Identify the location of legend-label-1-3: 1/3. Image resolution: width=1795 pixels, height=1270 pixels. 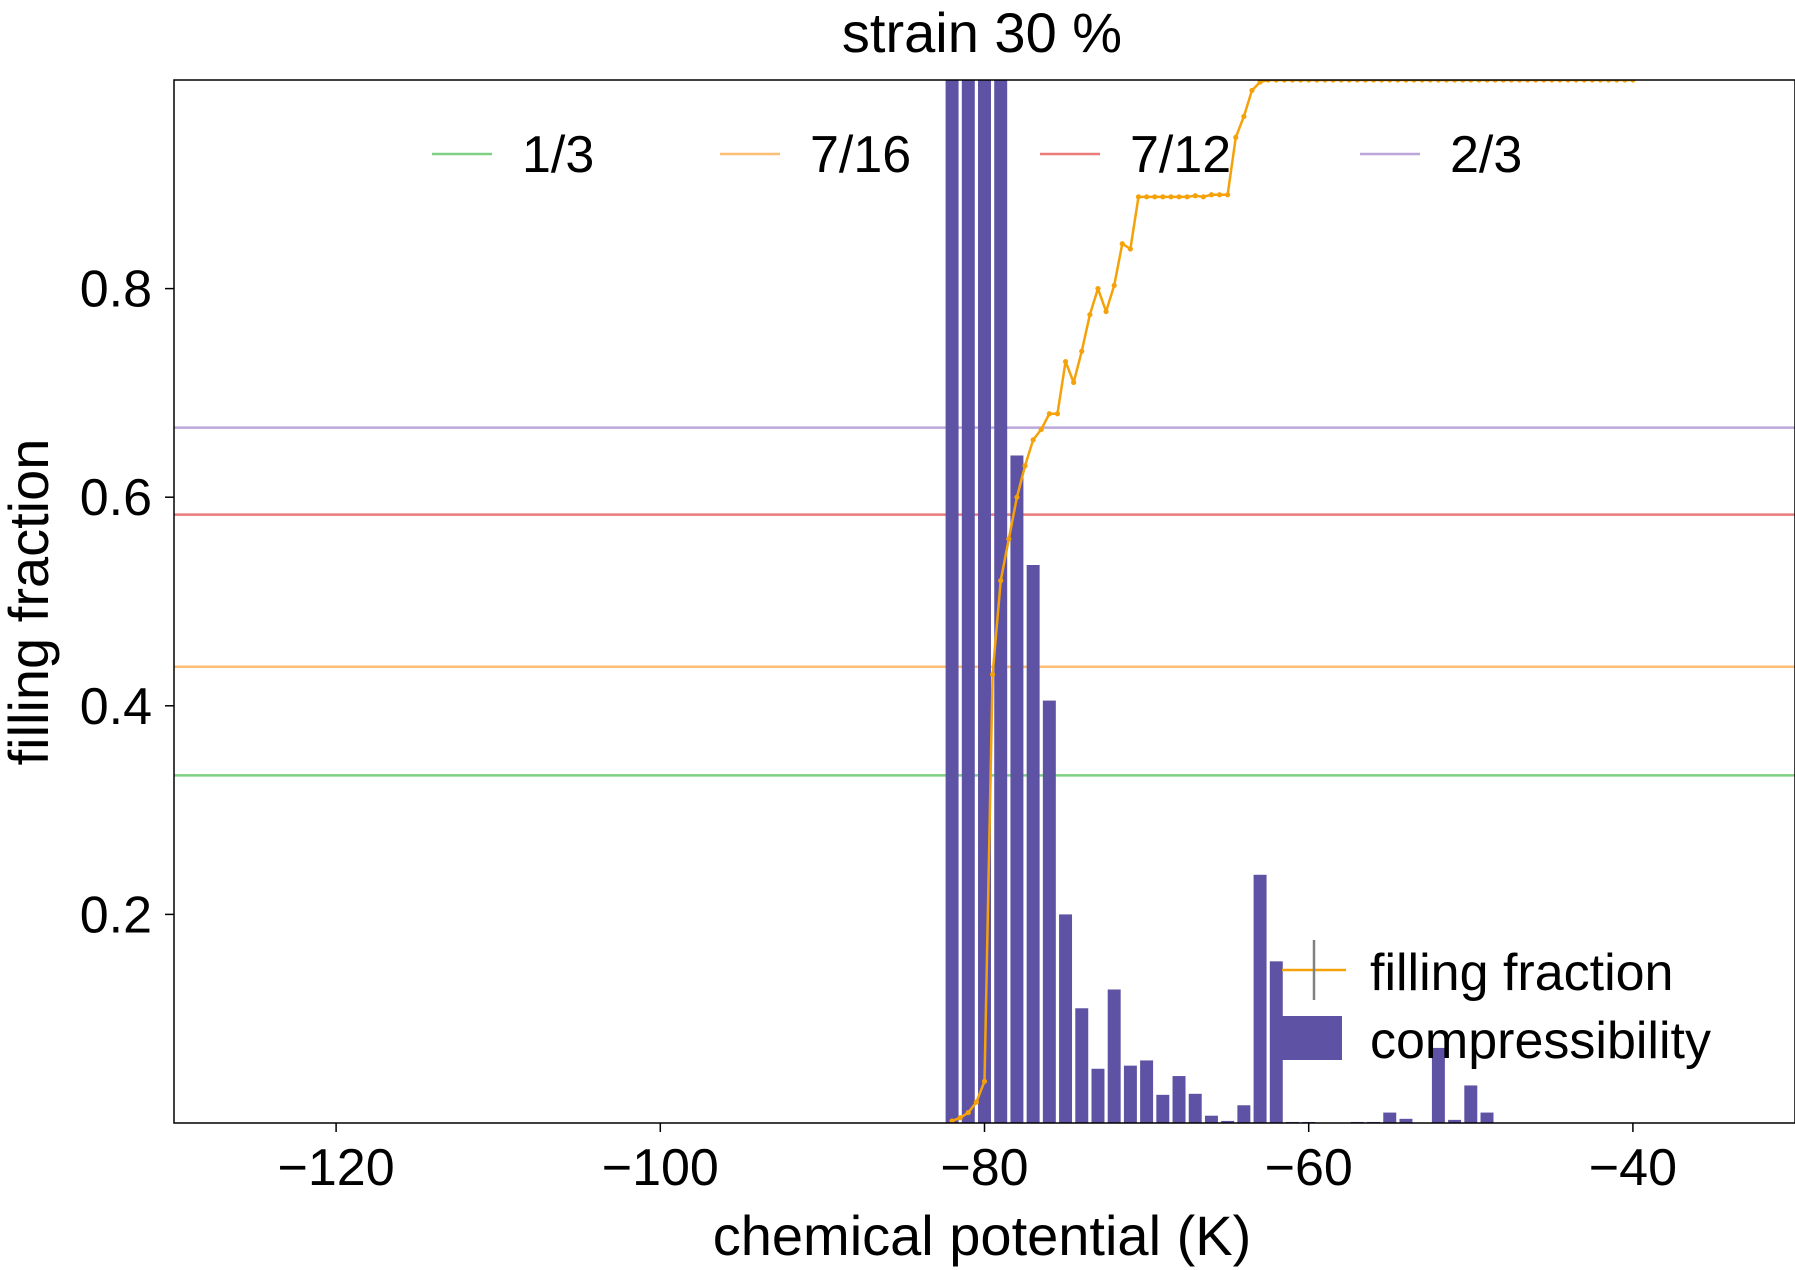
(558, 155).